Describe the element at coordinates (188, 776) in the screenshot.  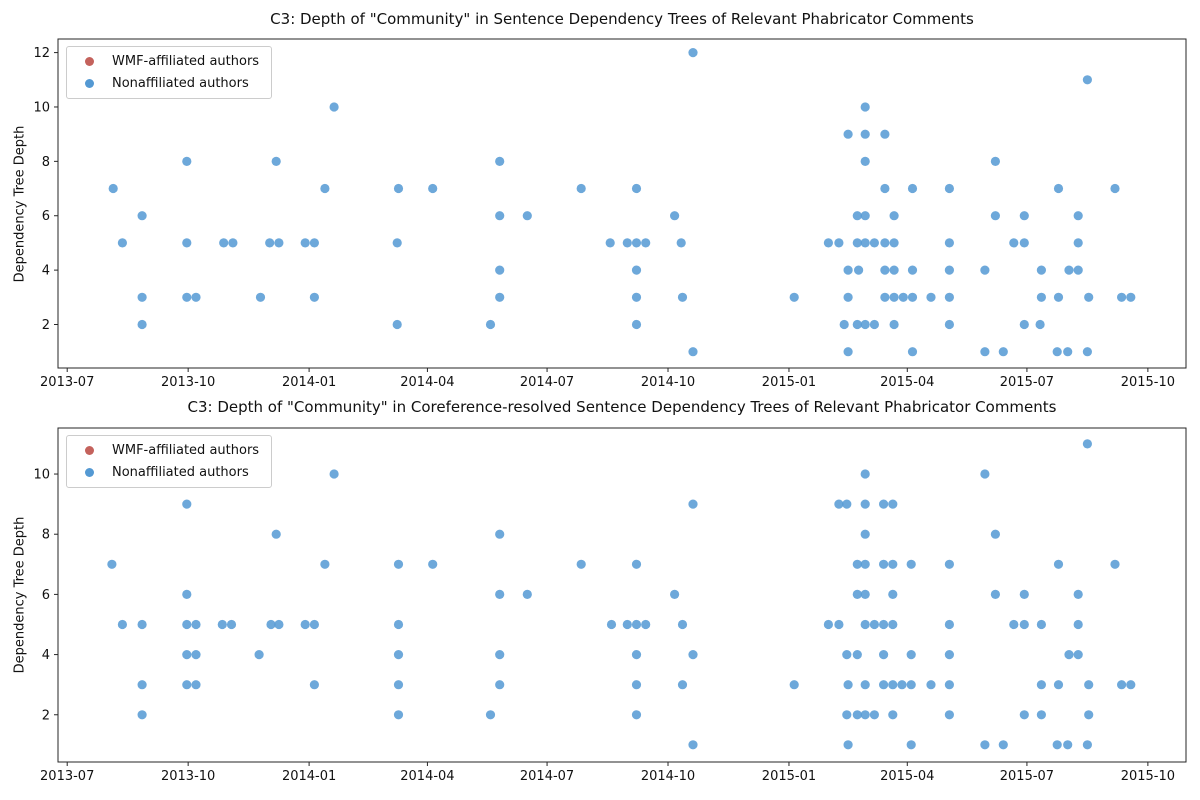
I see `x-tick-label: 2013-10` at that location.